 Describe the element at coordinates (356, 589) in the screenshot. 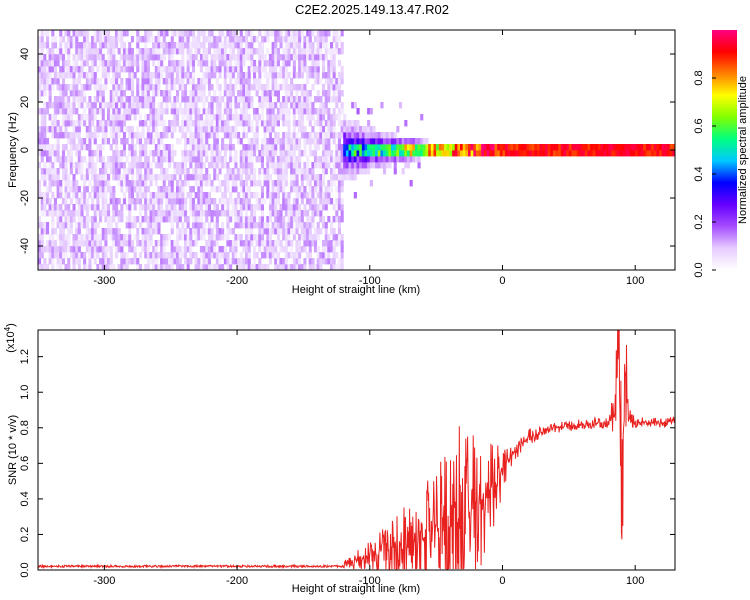

I see `snr-x-axis-title: Height of straight line (km)` at that location.